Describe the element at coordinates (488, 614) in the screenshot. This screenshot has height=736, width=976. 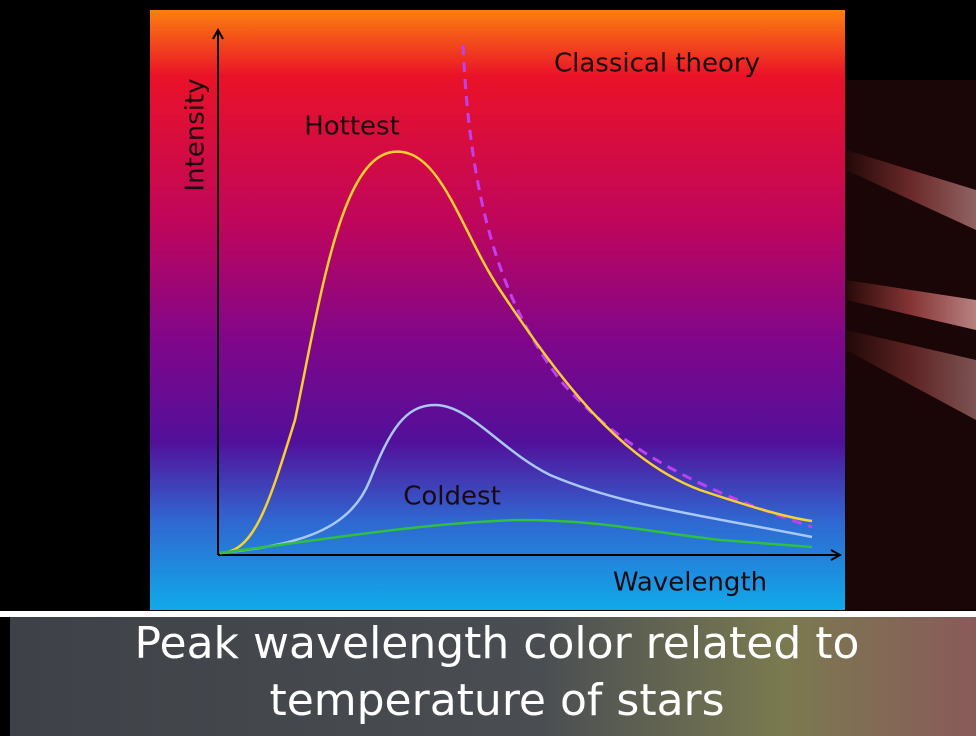
I see `divider` at that location.